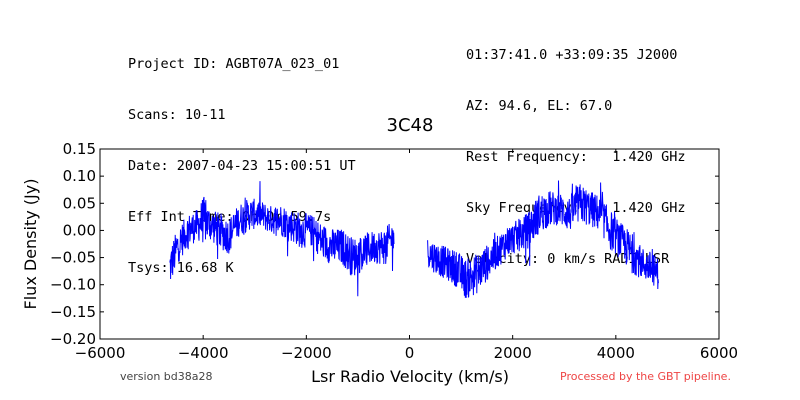 The height and width of the screenshot is (400, 800). Describe the element at coordinates (645, 376) in the screenshot. I see `pipeline-text: Processed by the GBT pipeline.` at that location.